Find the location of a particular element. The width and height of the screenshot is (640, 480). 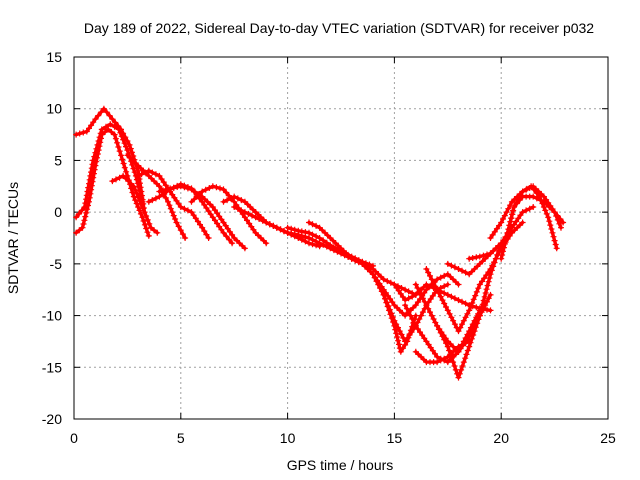

y-tick-label: 0 is located at coordinates (58, 212).